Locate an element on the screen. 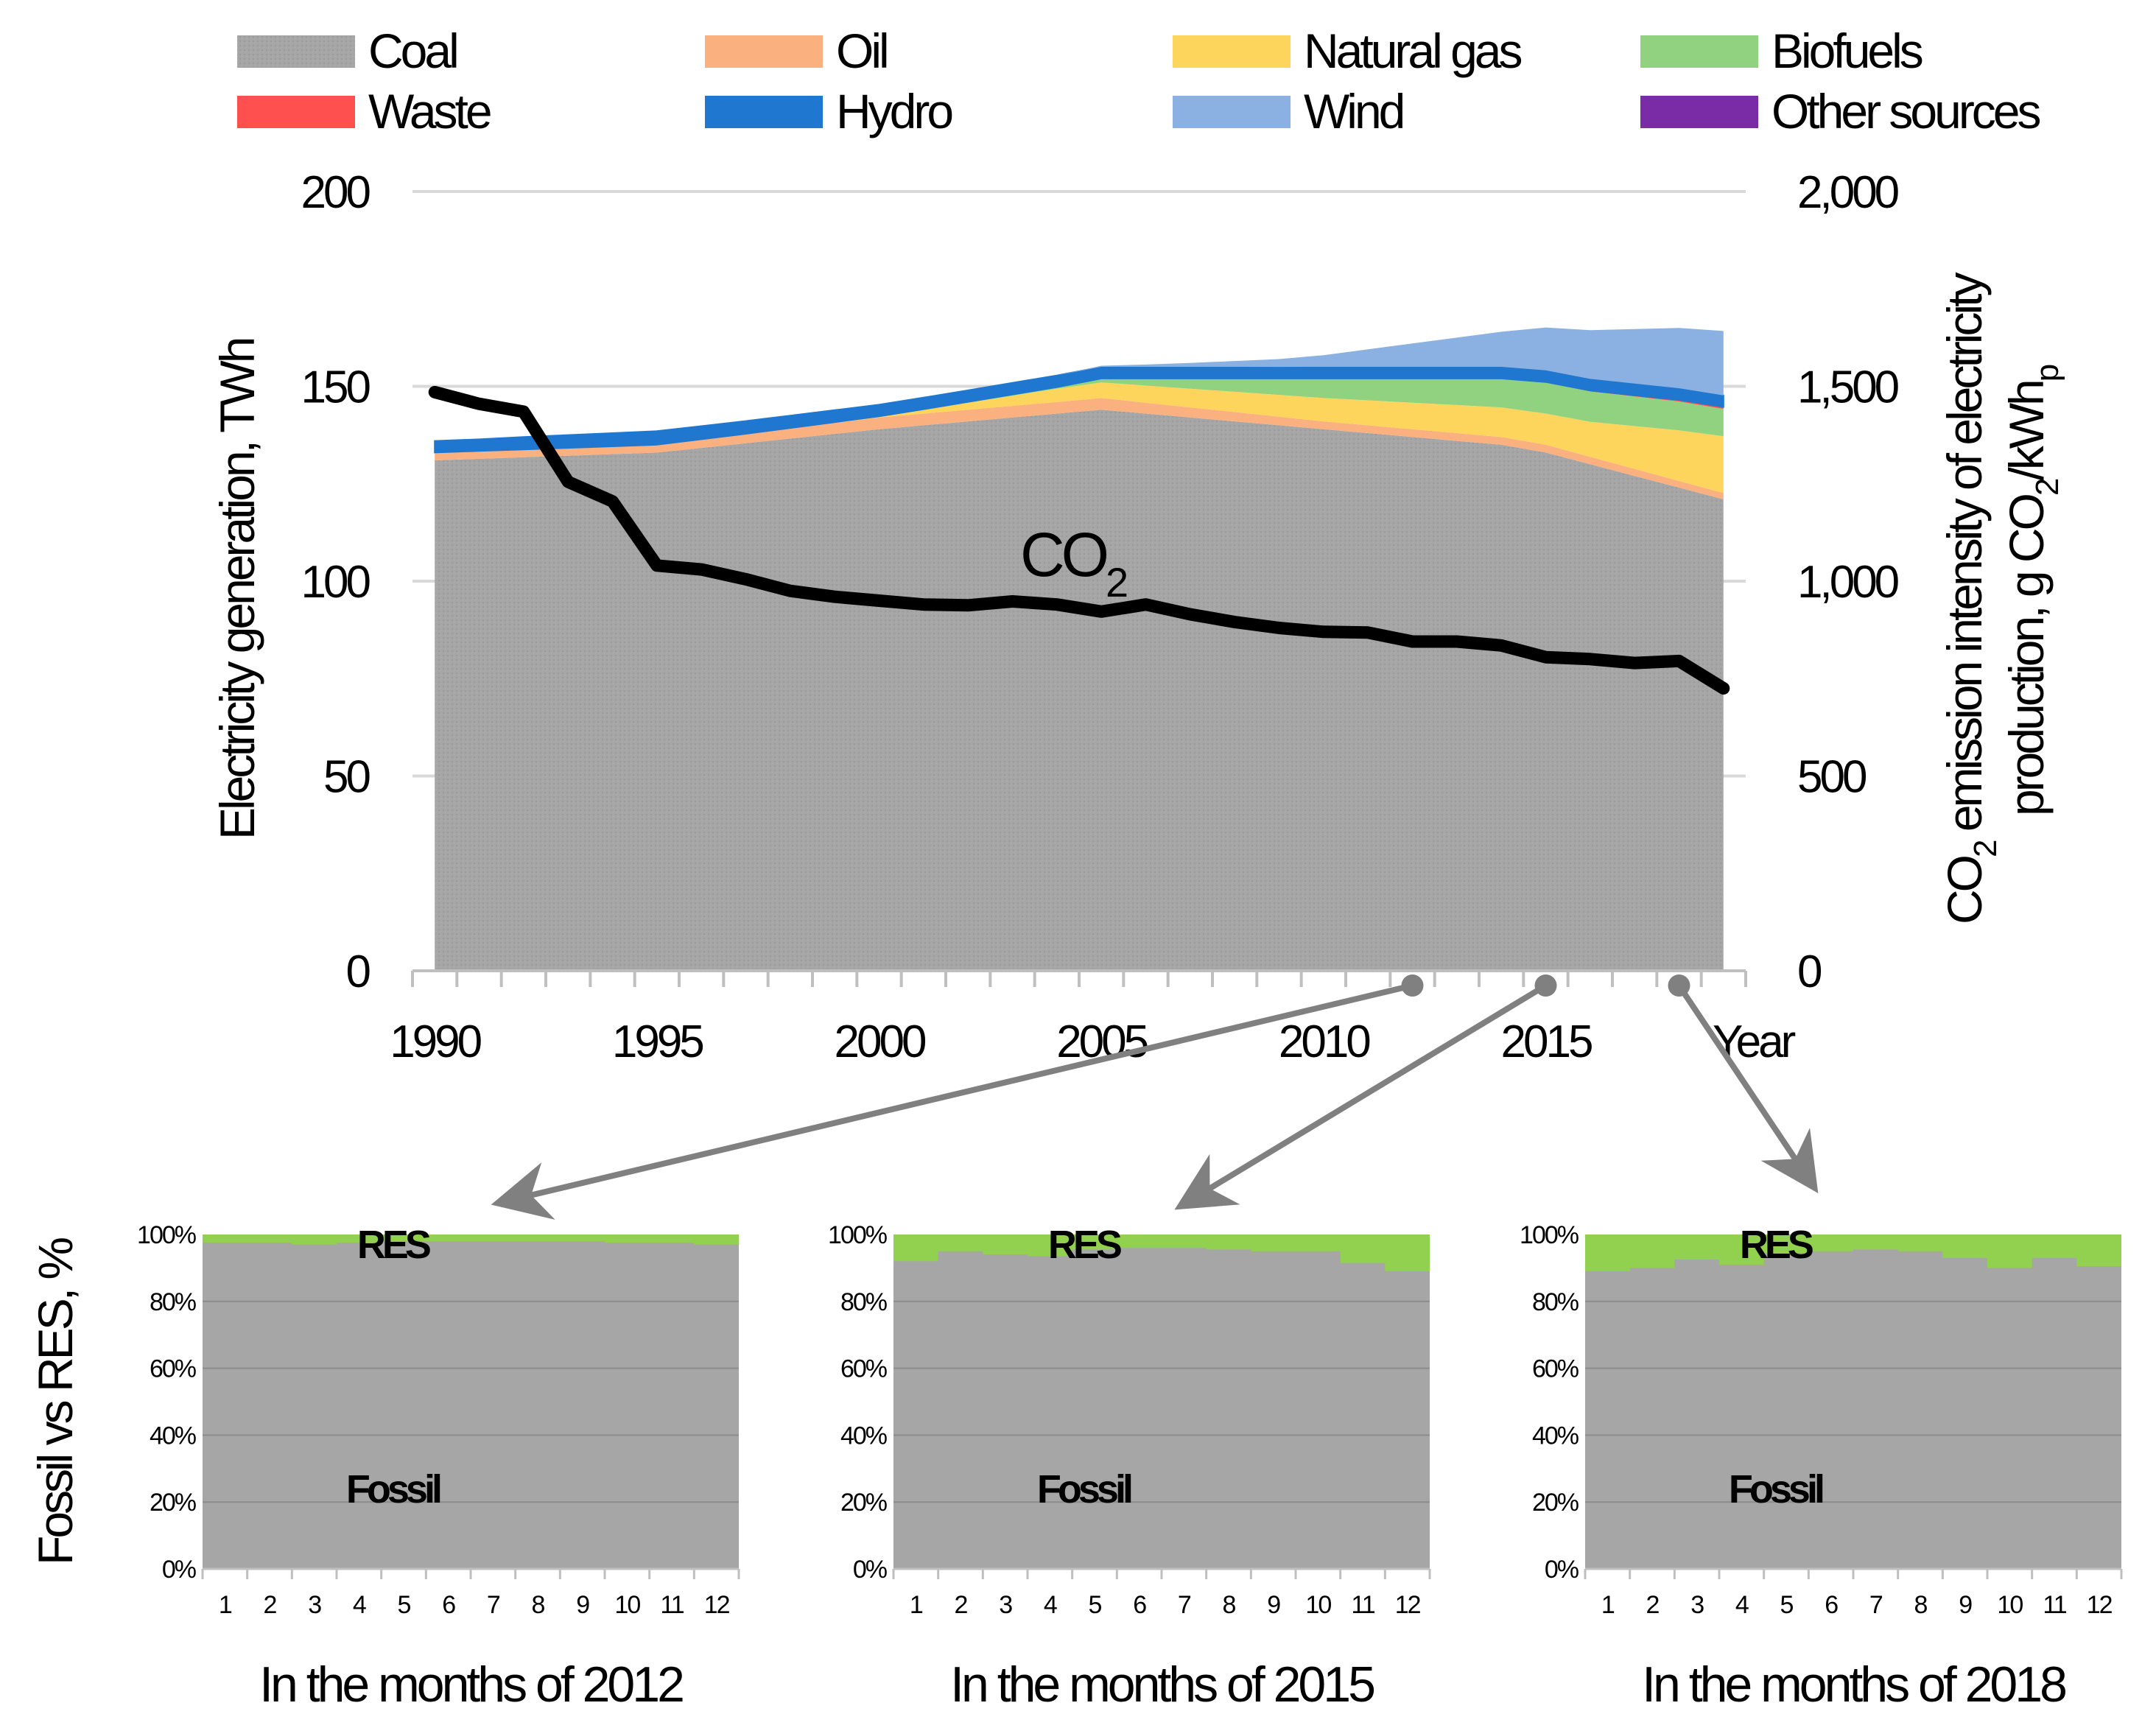 This screenshot has height=1728, width=2156. y-axis-title-right-line2: production, g CO2/kWhp is located at coordinates (2032, 590).